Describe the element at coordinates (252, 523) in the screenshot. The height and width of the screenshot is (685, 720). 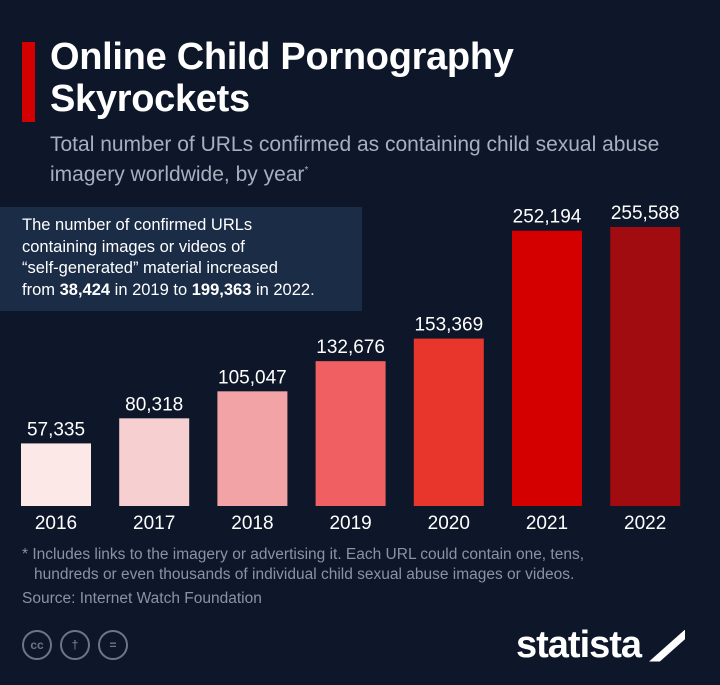
I see `x-tick-label: 2018` at that location.